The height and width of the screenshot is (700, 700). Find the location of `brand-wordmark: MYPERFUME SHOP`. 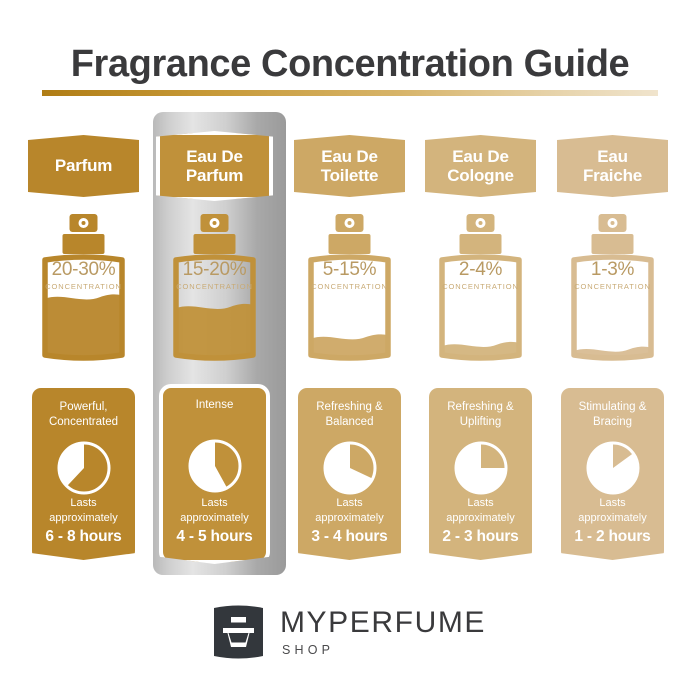

brand-wordmark: MYPERFUME SHOP is located at coordinates (383, 631).